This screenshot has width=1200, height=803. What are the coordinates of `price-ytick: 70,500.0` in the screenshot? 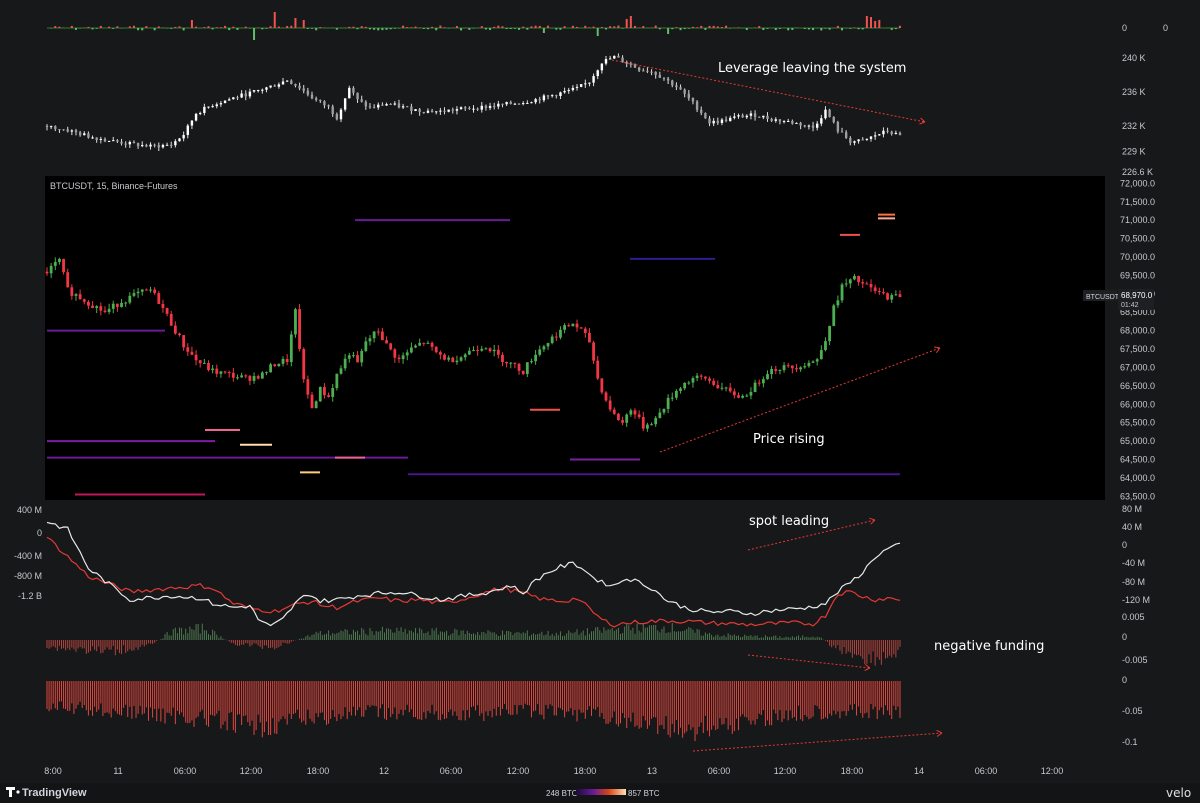 It's located at (1137, 239).